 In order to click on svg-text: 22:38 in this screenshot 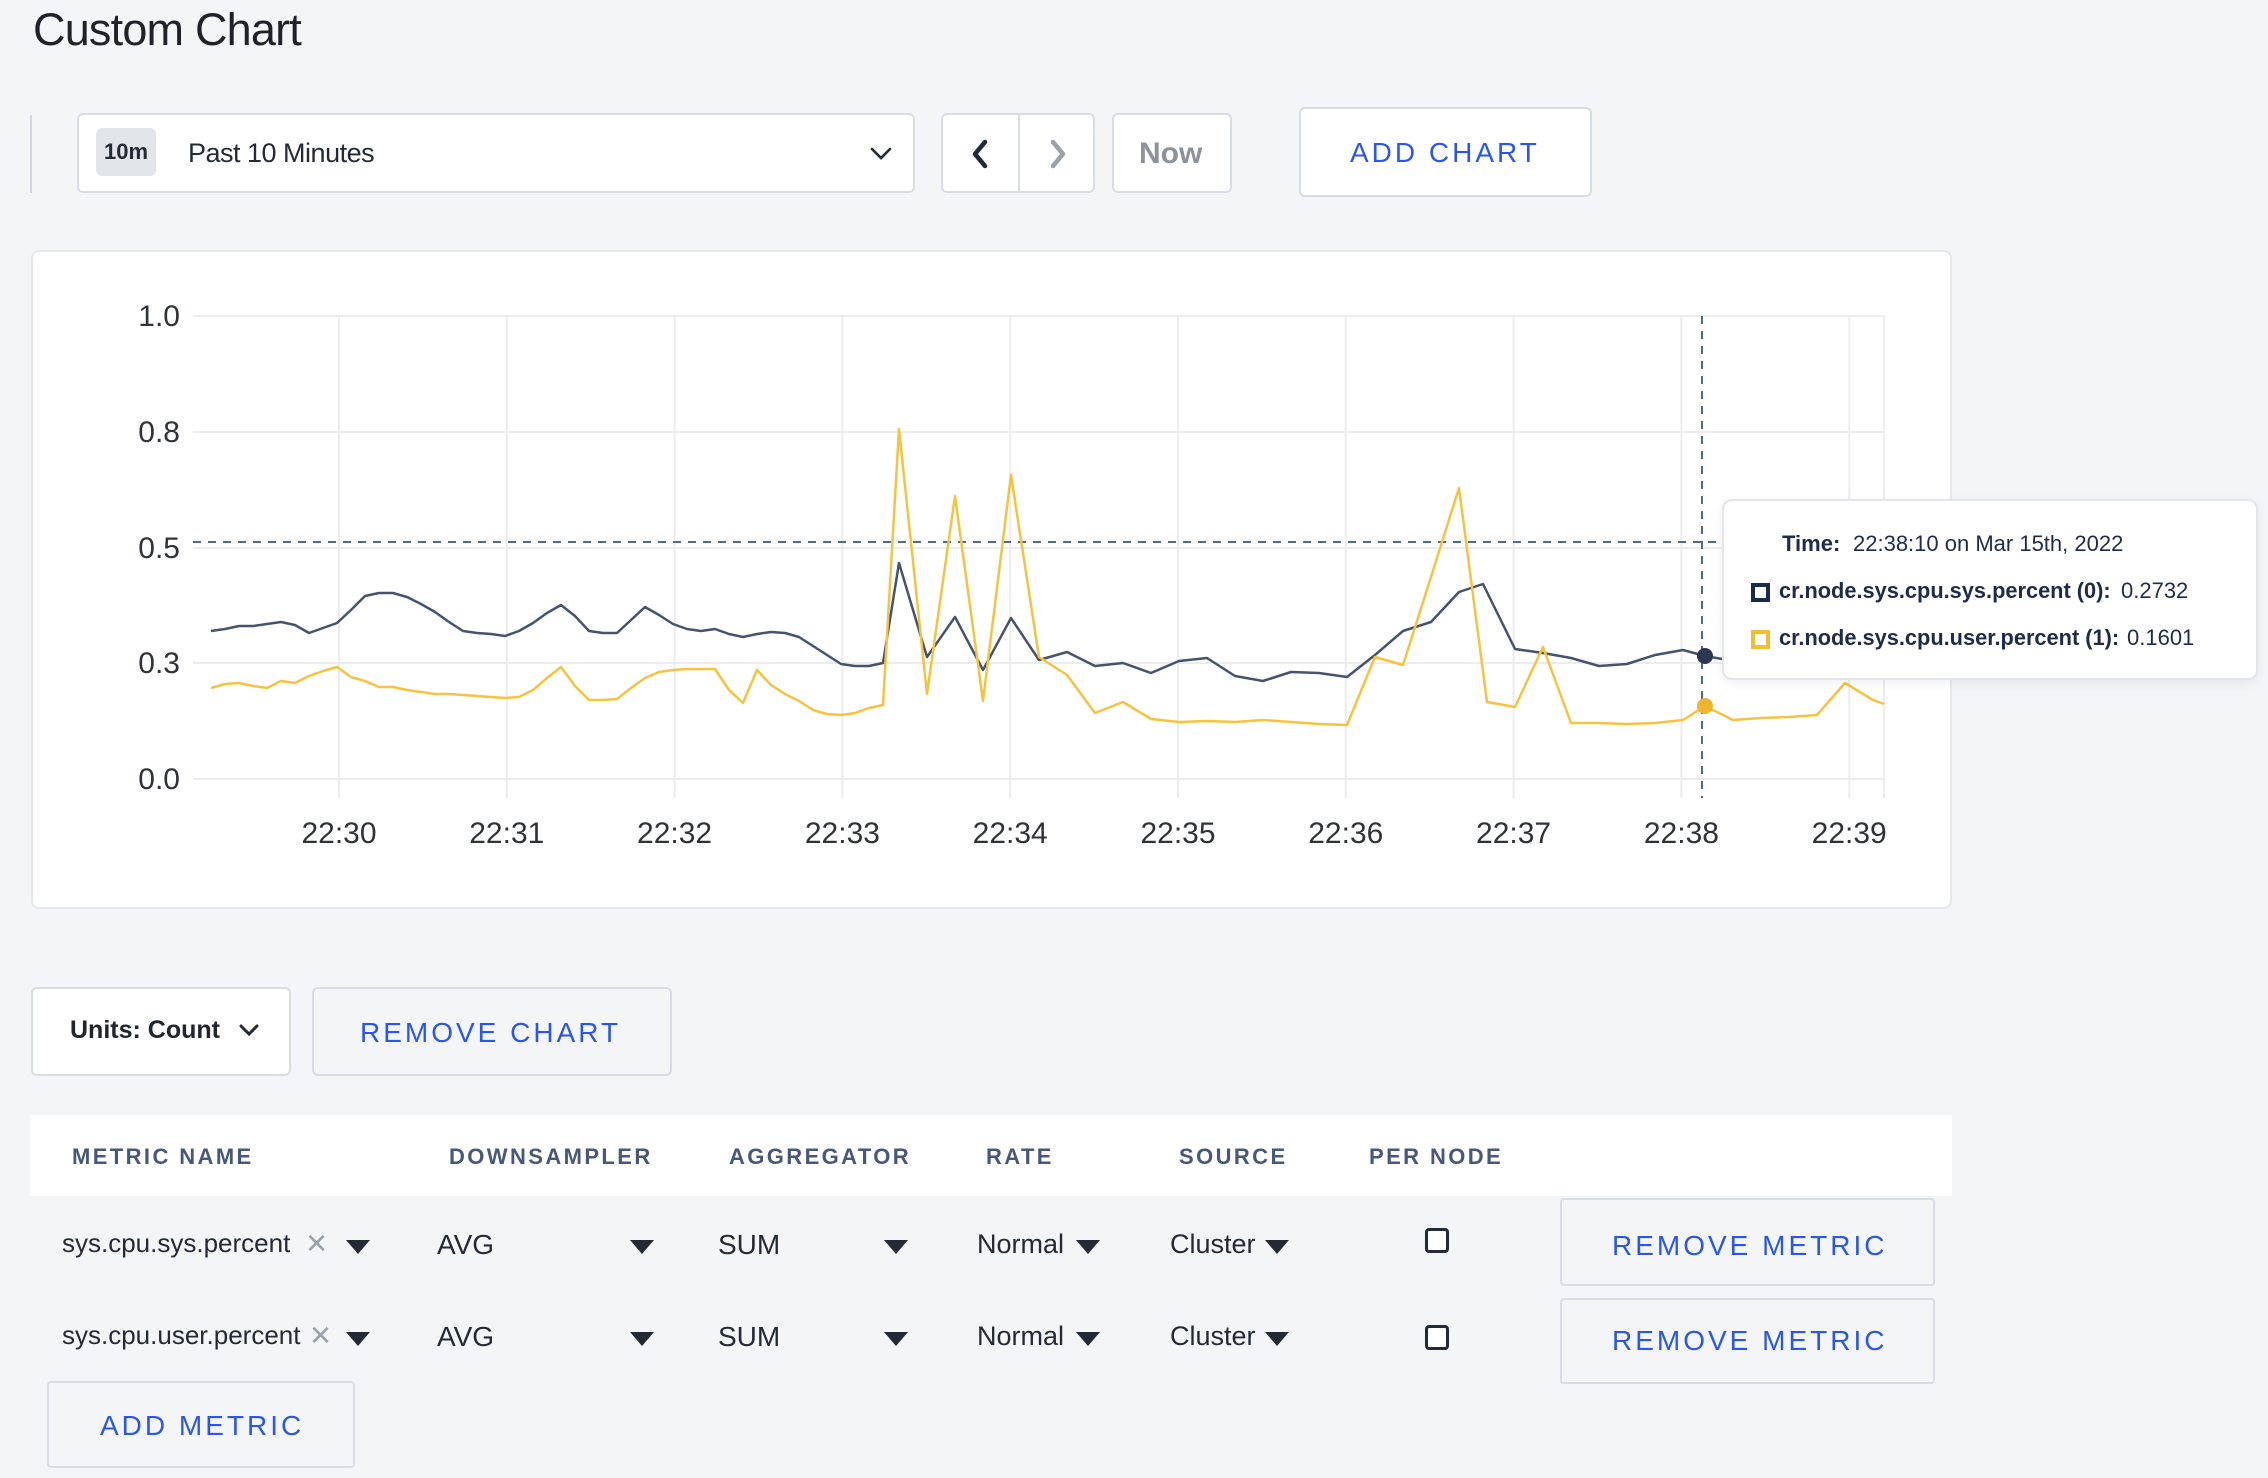, I will do `click(1681, 833)`.